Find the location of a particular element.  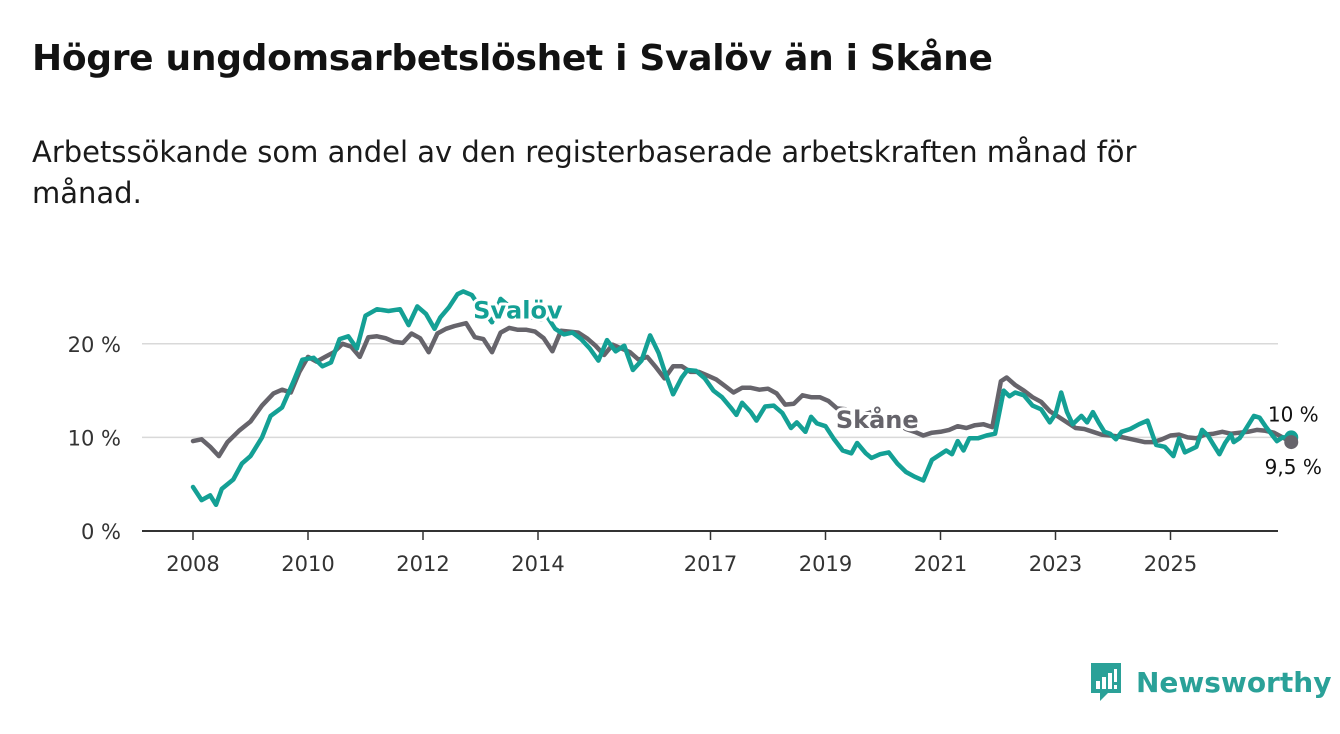

x-tick-label: 2023 is located at coordinates (1055, 564).